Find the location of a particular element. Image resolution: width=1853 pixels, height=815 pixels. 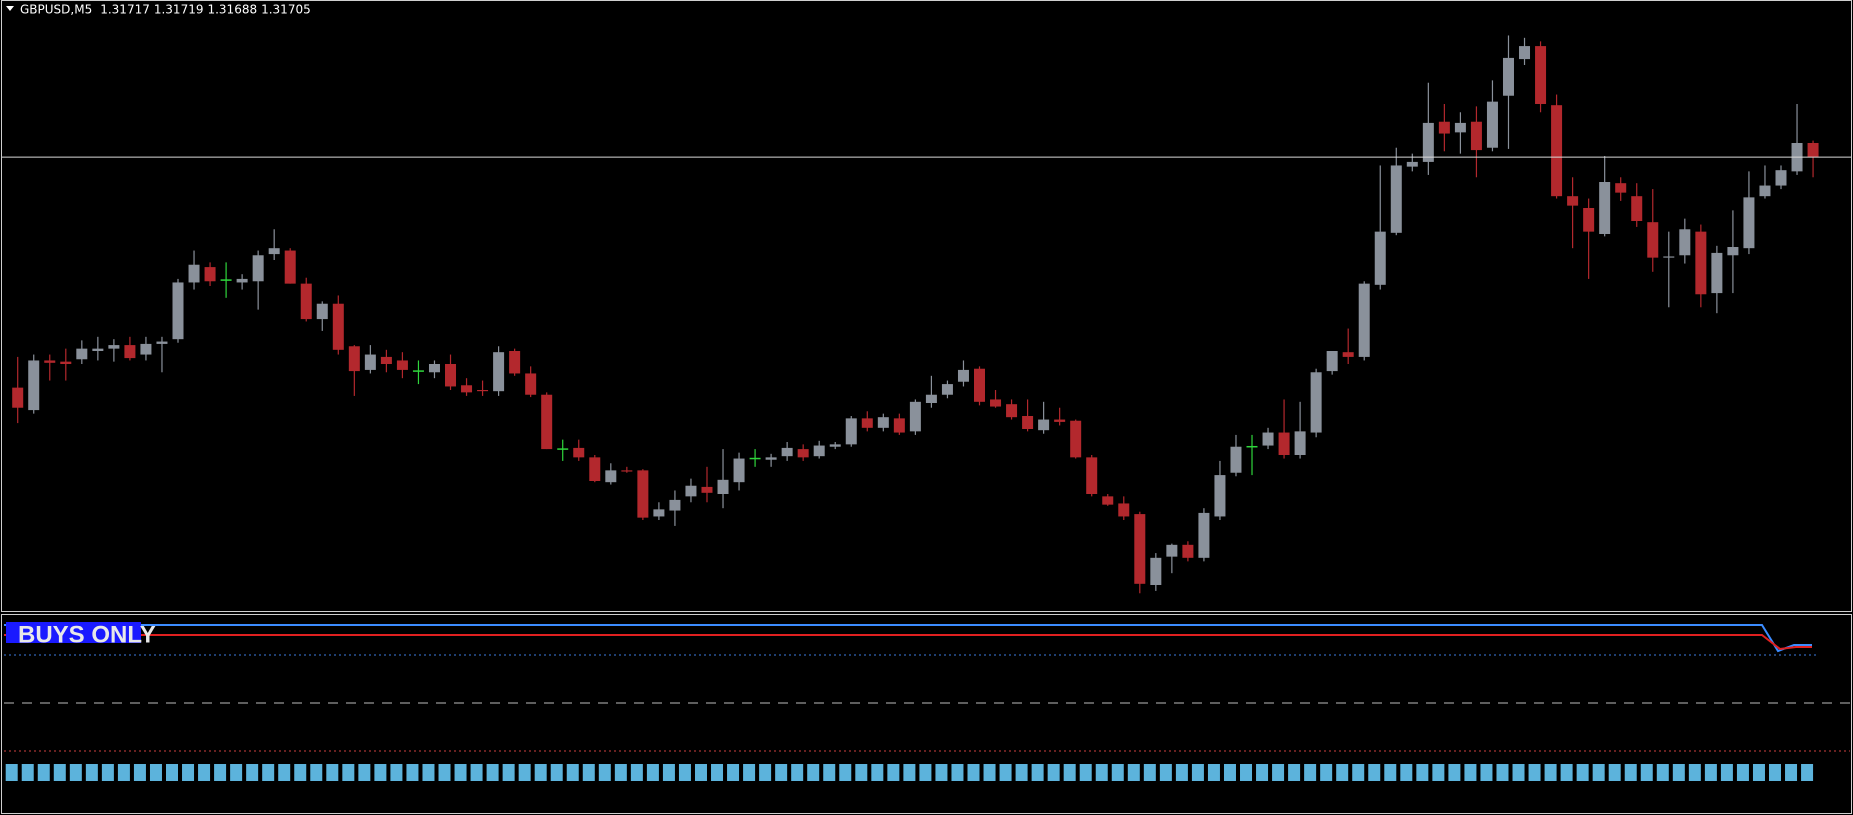

dropdown-arrow is located at coordinates (10, 8).